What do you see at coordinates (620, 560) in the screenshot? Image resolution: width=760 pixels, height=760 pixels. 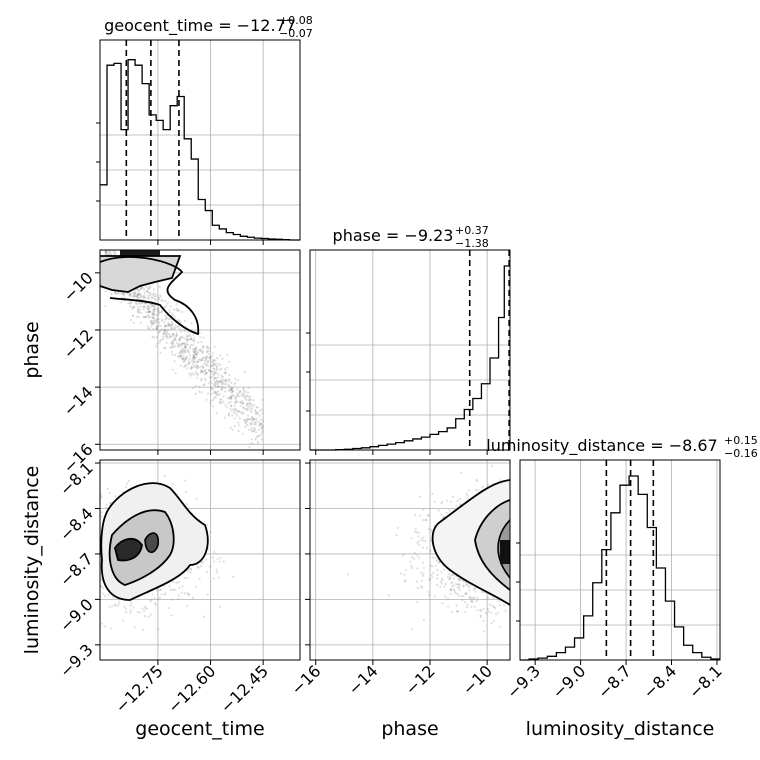 I see `panel-grid` at bounding box center [620, 560].